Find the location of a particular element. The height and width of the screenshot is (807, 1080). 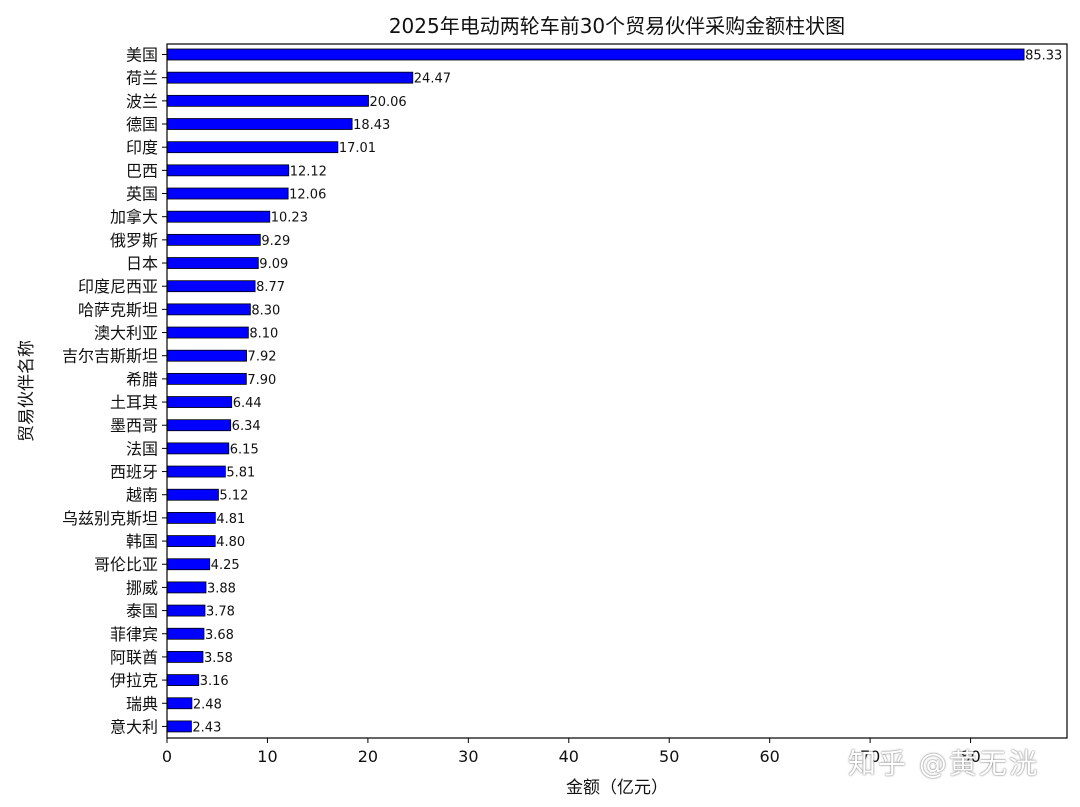

x-tick-label: 80 is located at coordinates (970, 756).